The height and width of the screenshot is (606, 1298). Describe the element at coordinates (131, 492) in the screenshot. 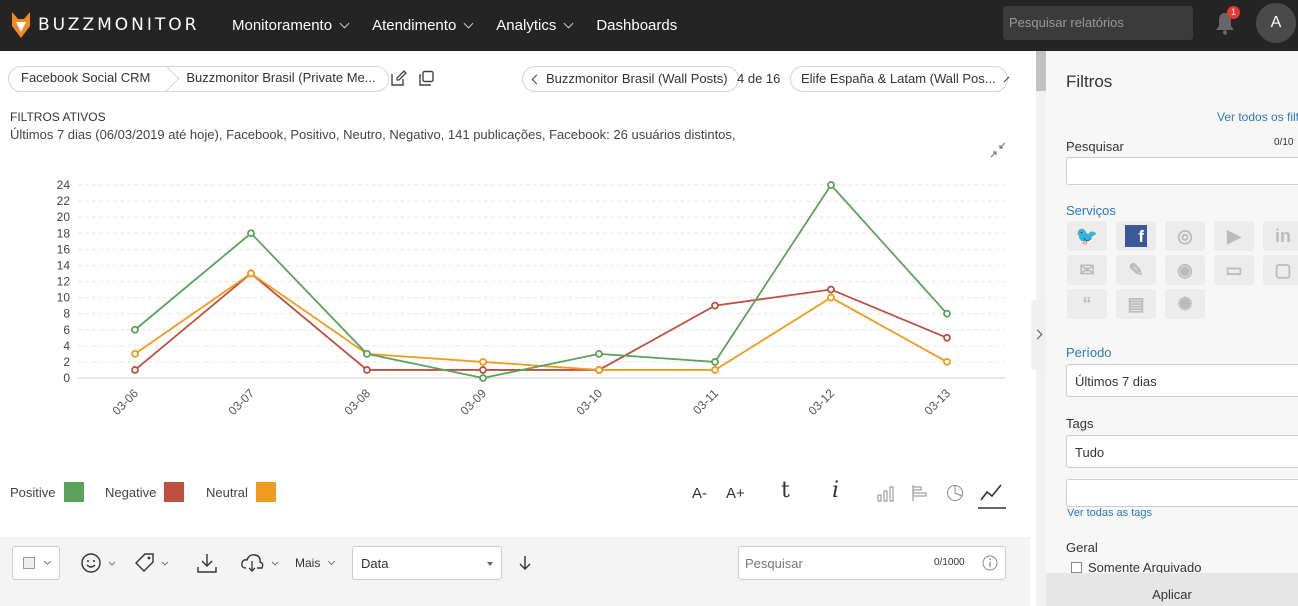

I see `legend-label: Negative` at that location.